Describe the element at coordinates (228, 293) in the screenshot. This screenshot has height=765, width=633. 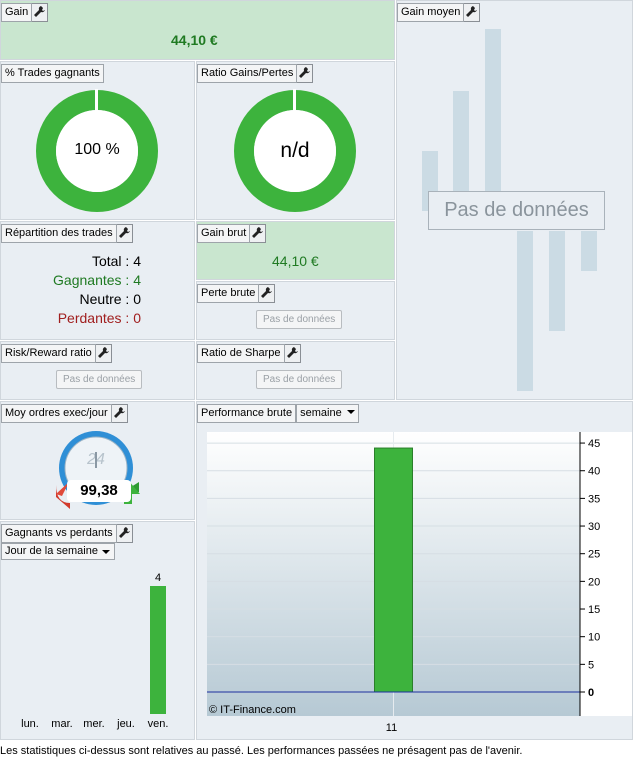
I see `perte-brute-tab-label: Perte brute` at that location.